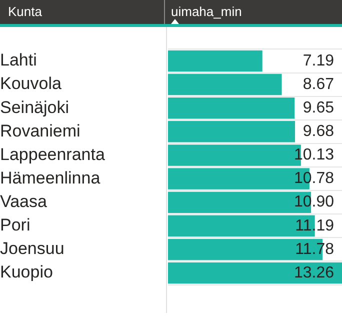 The image size is (342, 323). Describe the element at coordinates (318, 108) in the screenshot. I see `data-label: 9.65` at that location.